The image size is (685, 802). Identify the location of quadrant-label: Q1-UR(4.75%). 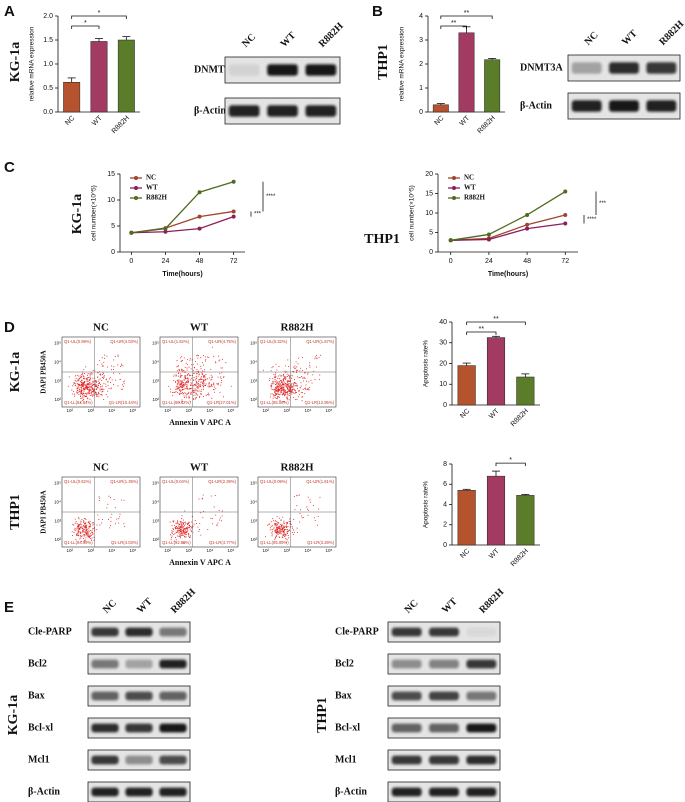
(222, 341).